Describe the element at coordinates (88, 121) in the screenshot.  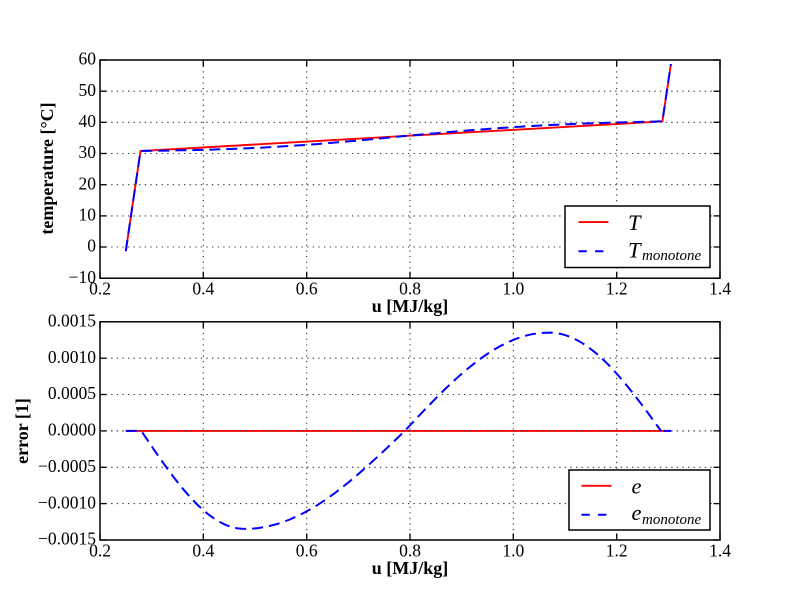
I see `svg-text: 40` at that location.